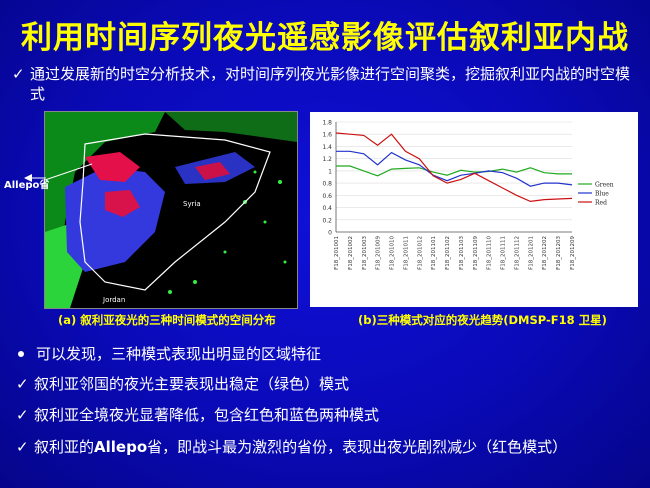 This screenshot has height=488, width=650. What do you see at coordinates (476, 253) in the screenshot?
I see `x-tick-label: F18_201109` at bounding box center [476, 253].